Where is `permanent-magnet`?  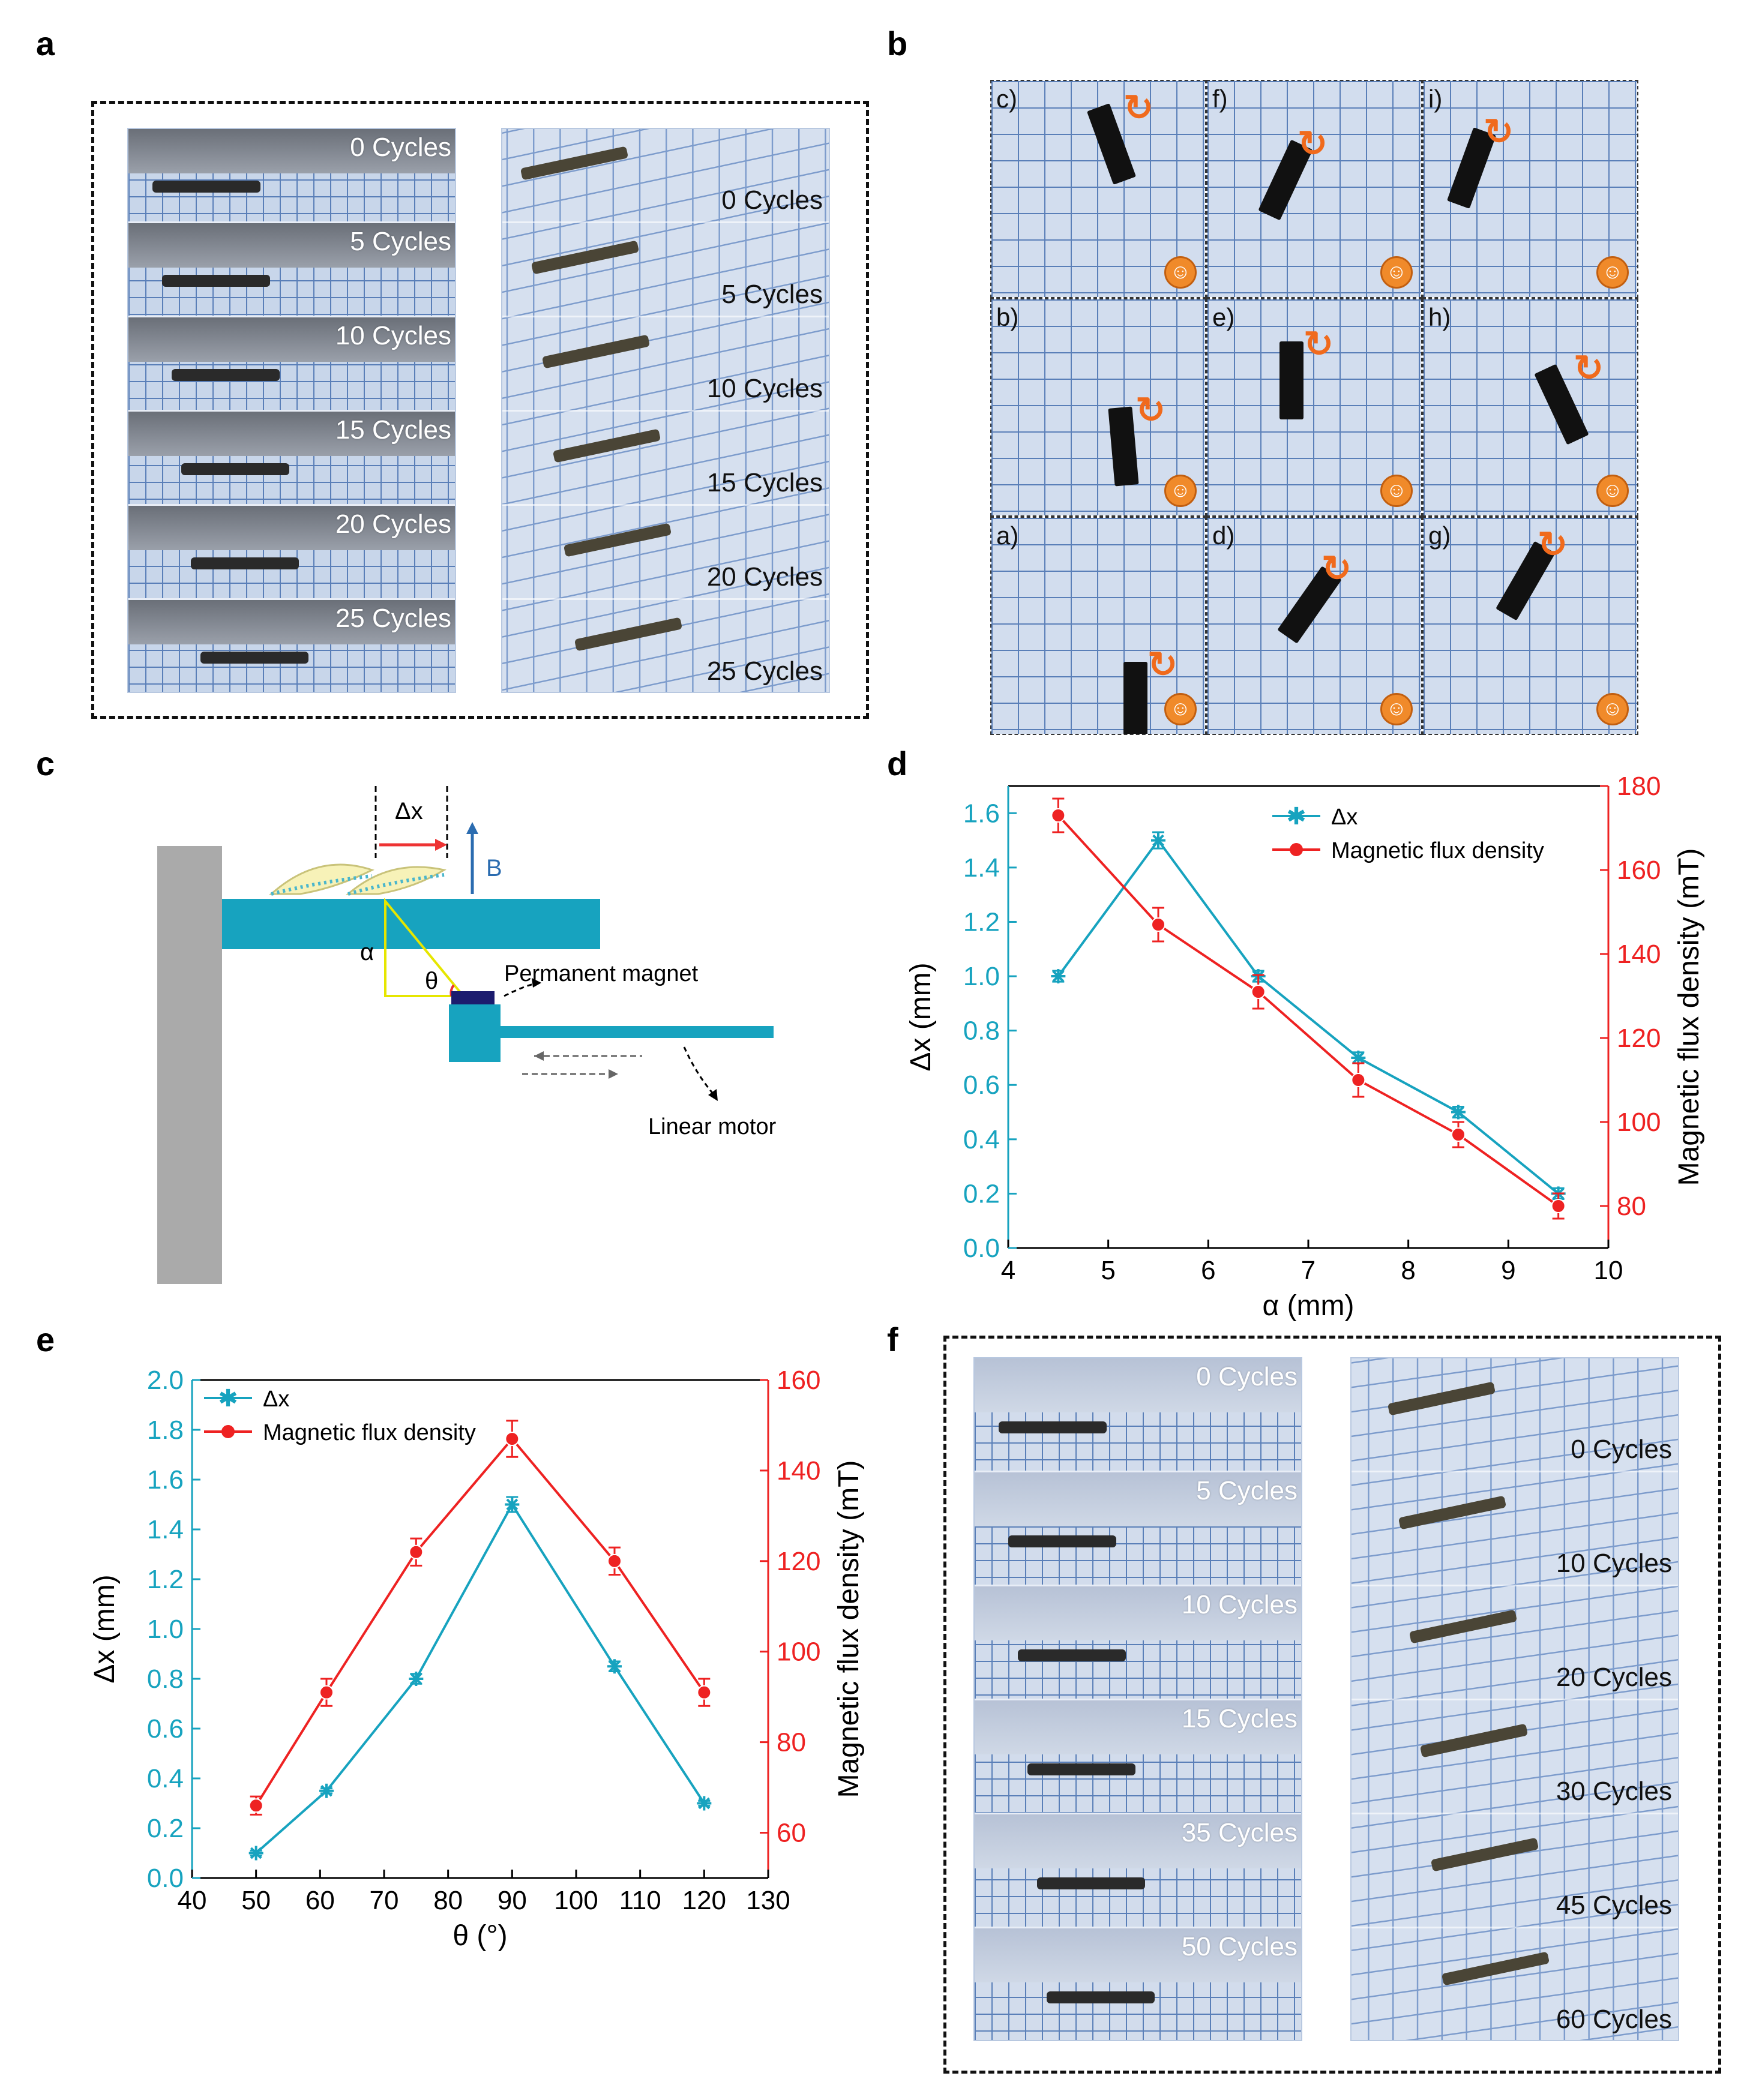
permanent-magnet is located at coordinates (473, 997).